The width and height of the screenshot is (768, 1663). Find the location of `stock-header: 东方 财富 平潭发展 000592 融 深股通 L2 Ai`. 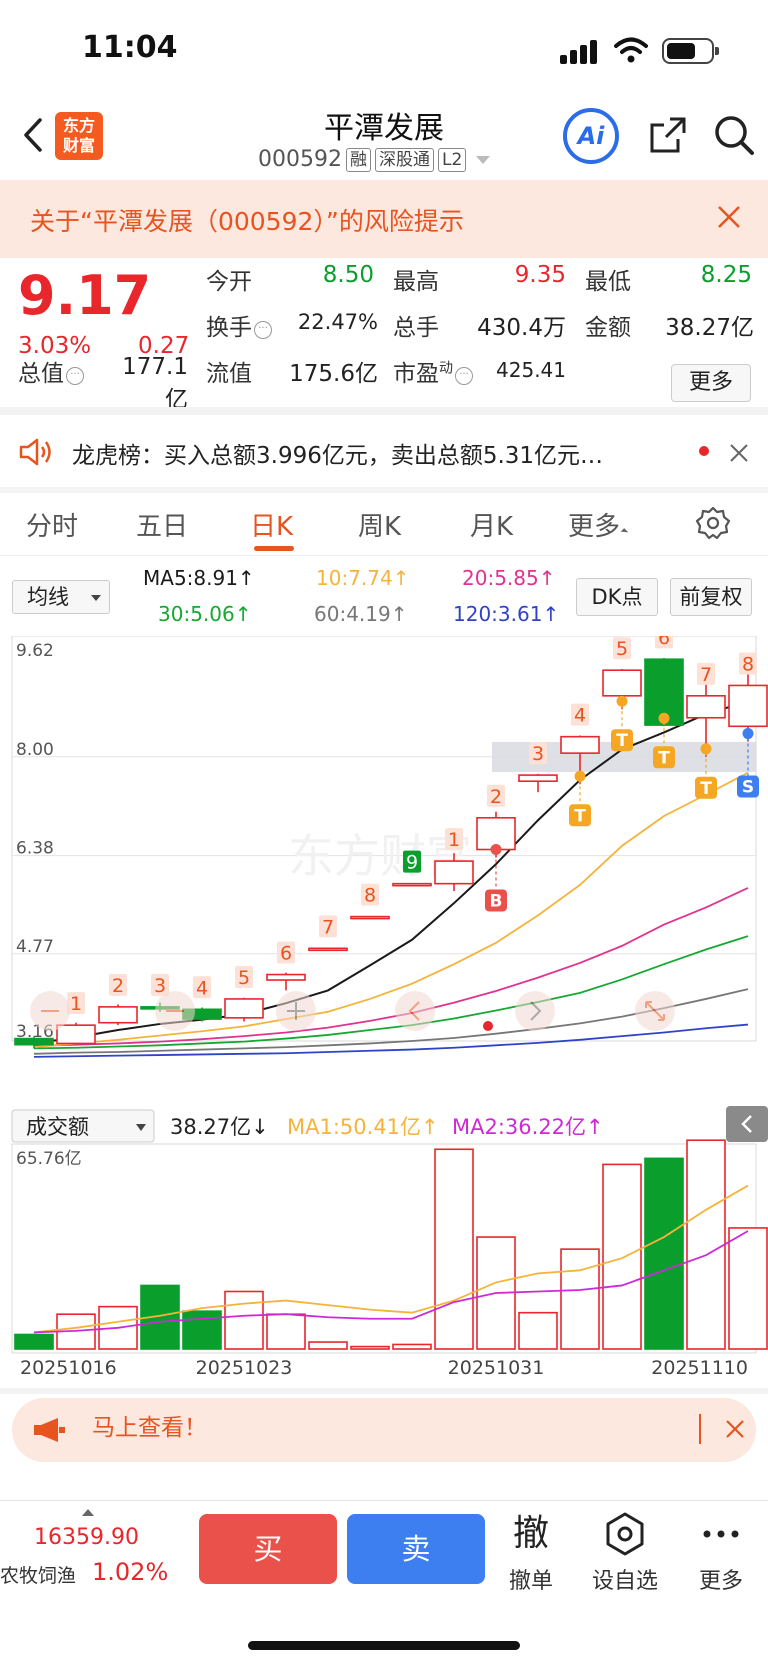

stock-header: 东方 财富 平潭发展 000592 融 深股通 L2 Ai is located at coordinates (384, 137).